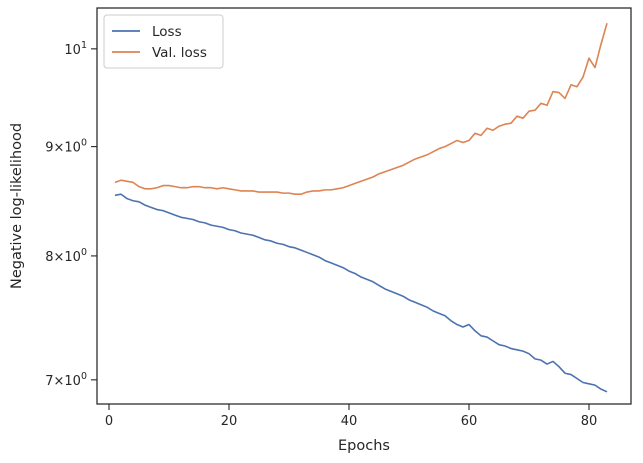 The image size is (643, 463). What do you see at coordinates (469, 421) in the screenshot?
I see `x-tick-label: 60` at bounding box center [469, 421].